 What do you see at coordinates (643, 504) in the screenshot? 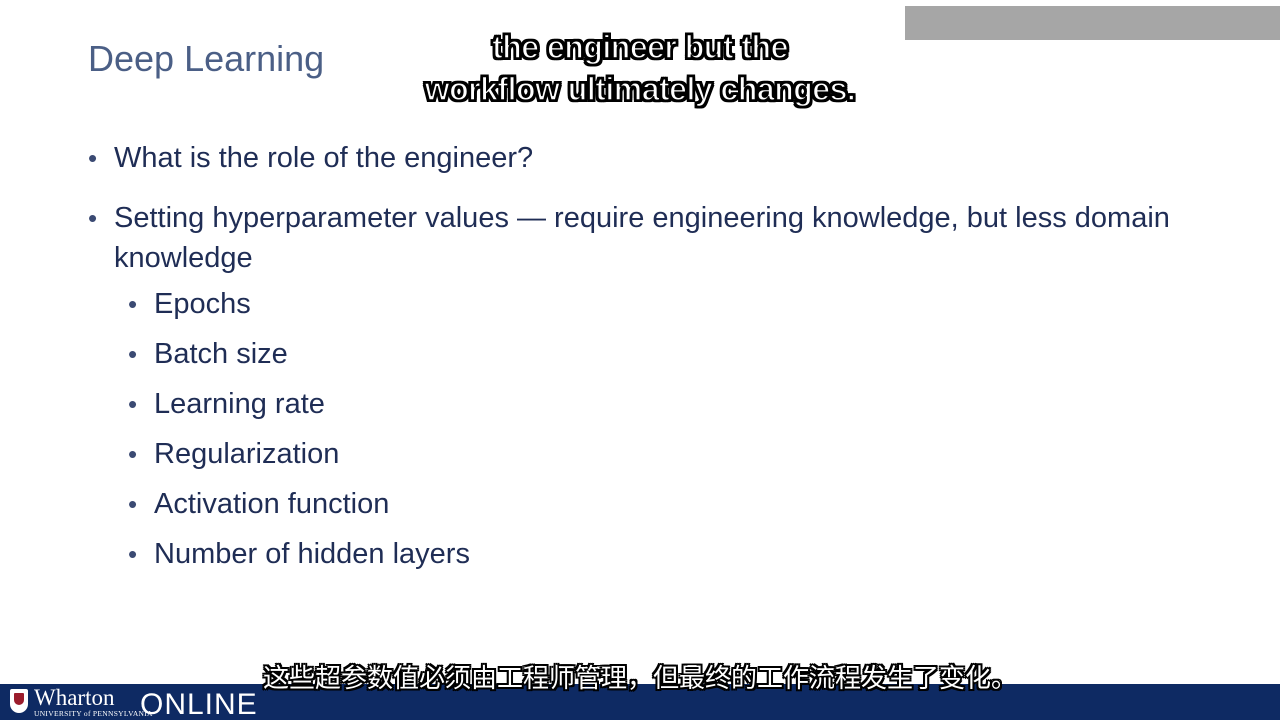
I see `sub-bullet-item: • Activation function` at bounding box center [643, 504].